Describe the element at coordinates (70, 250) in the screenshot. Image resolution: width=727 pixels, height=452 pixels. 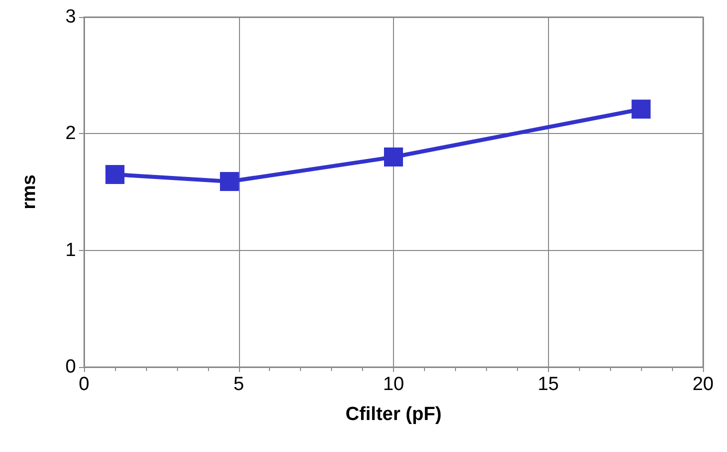
I see `y-tick-label: 1` at that location.